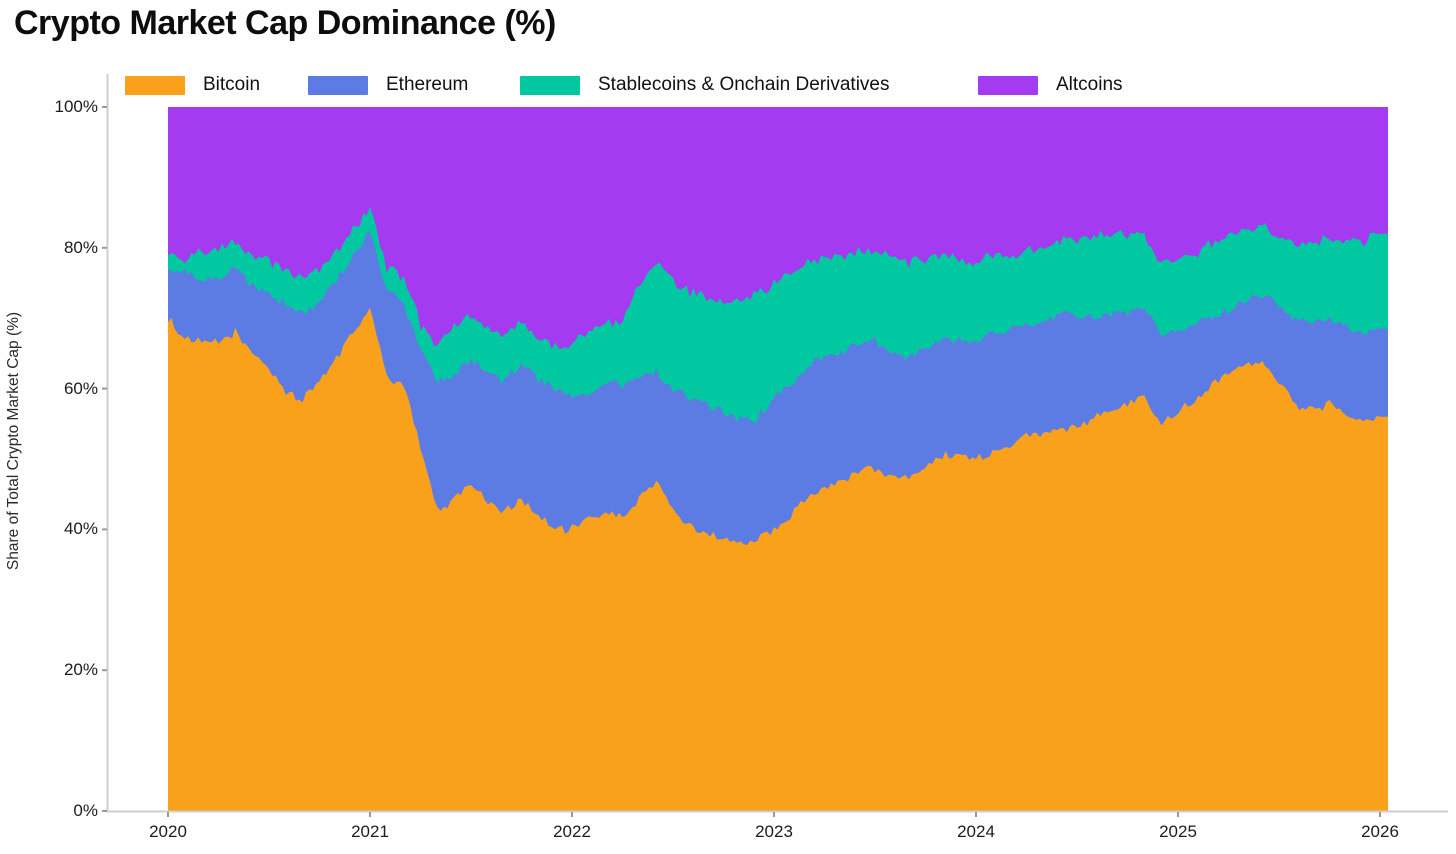  I want to click on y-tick-label: 40%, so click(80, 529).